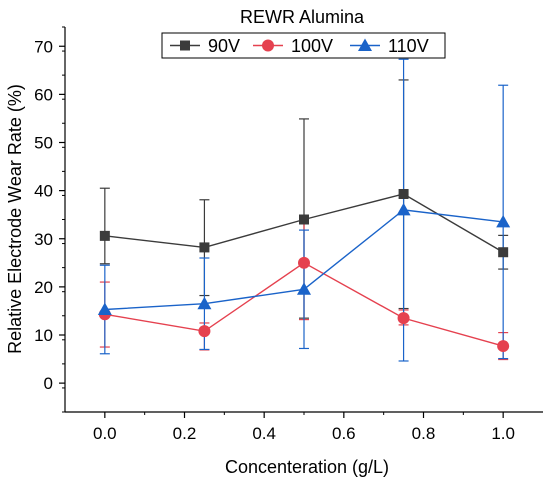  What do you see at coordinates (268, 45) in the screenshot?
I see `legend-marker-100v` at bounding box center [268, 45].